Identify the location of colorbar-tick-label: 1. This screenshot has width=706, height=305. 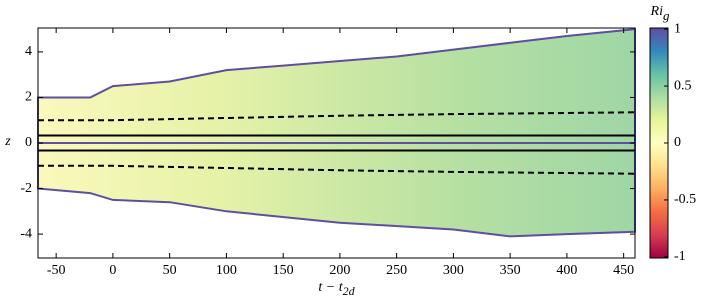
(677, 28).